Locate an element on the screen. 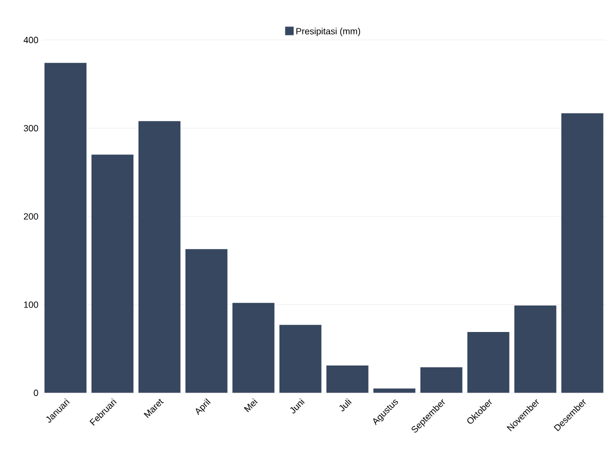 Image resolution: width=606 pixels, height=453 pixels. y-tick-label: 200 is located at coordinates (31, 216).